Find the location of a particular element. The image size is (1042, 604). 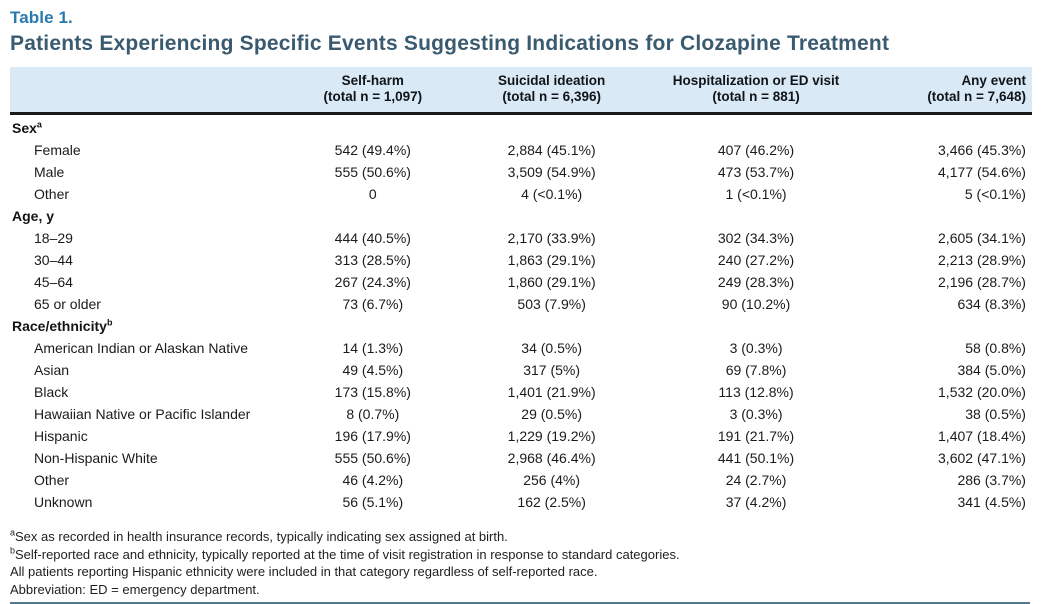

cell-self-harm: 14 (1.3%) is located at coordinates (373, 348).